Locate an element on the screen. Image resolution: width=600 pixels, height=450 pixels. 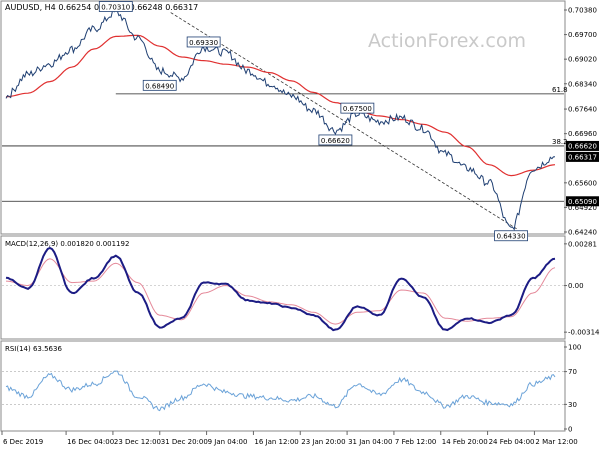
price-annotation-0: 0.70310 is located at coordinates (115, 8).